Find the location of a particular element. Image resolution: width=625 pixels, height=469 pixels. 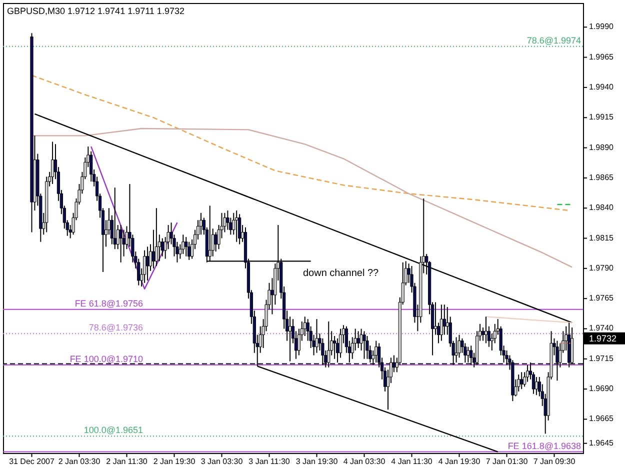

x-tick-label: 3 Jan 11:30 is located at coordinates (269, 461).